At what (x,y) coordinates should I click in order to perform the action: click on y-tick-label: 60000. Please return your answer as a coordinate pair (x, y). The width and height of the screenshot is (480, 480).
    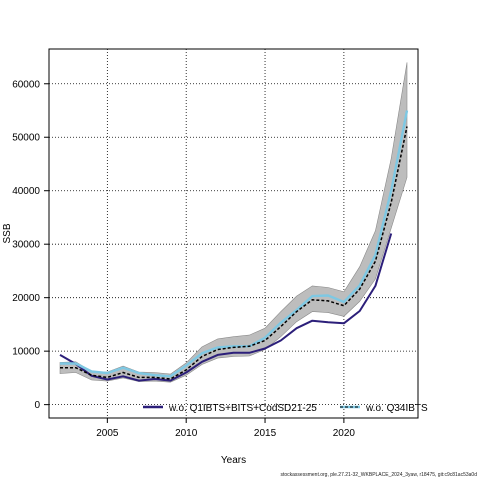
    Looking at the image, I should click on (26, 84).